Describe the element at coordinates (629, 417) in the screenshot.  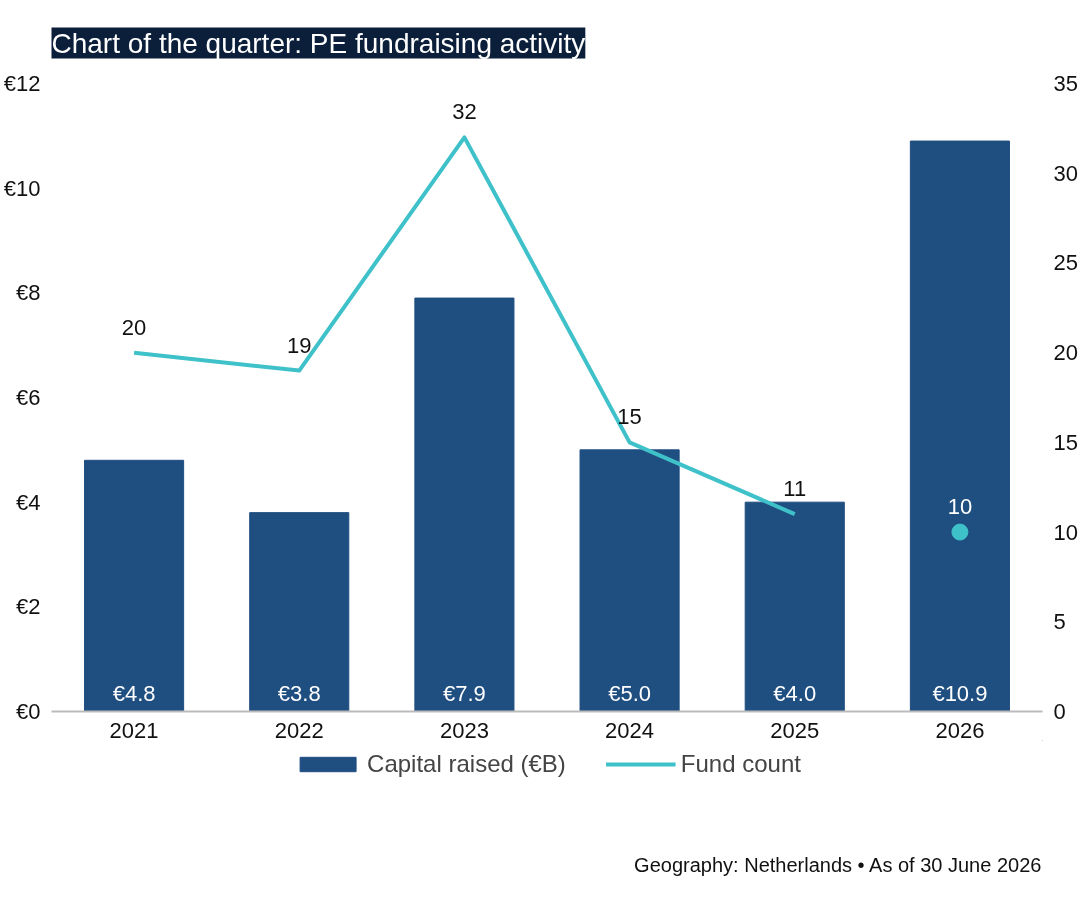
I see `data-label: 15` at that location.